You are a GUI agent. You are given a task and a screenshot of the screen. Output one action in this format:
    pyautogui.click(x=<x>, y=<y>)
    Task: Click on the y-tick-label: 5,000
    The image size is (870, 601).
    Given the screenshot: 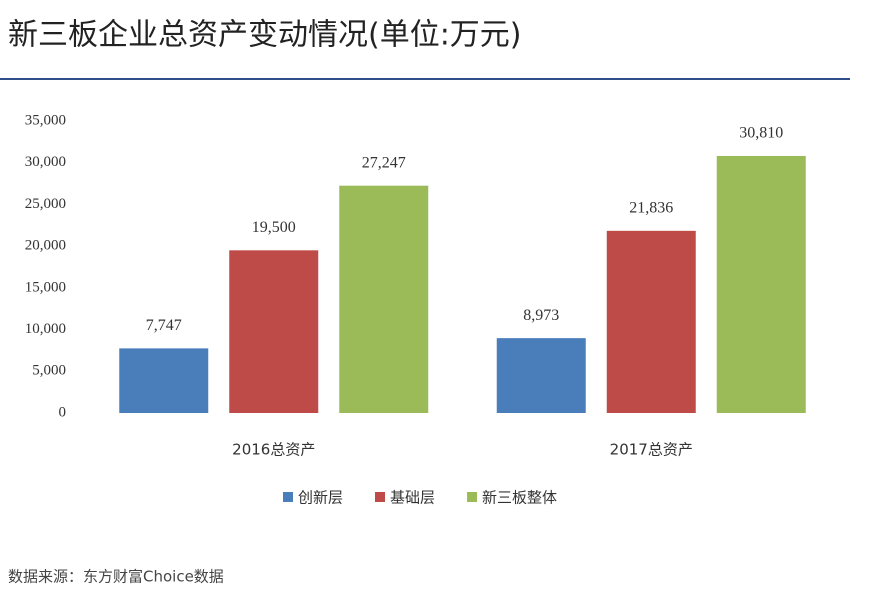 What is the action you would take?
    pyautogui.click(x=49, y=371)
    